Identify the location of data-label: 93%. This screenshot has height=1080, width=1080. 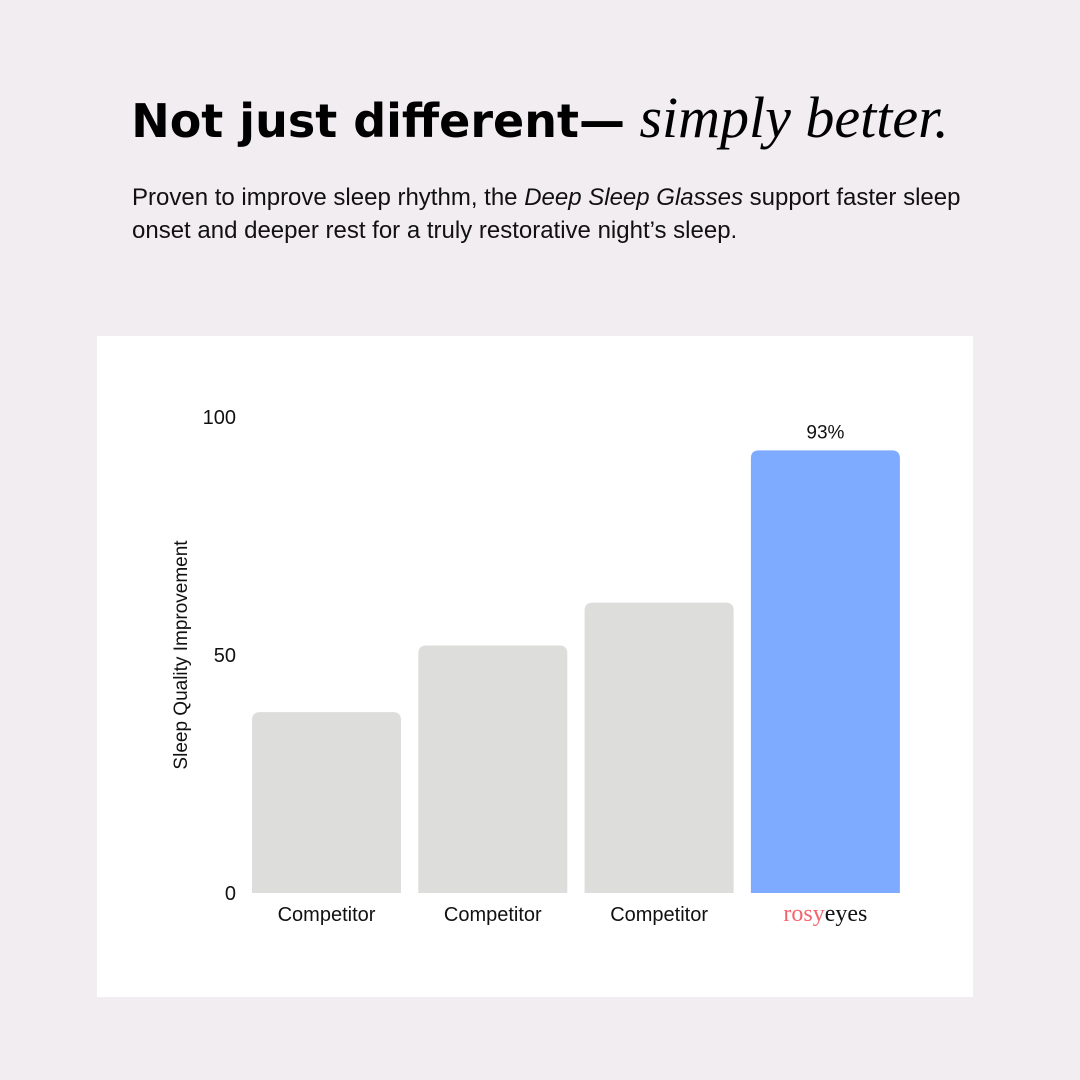
(825, 432).